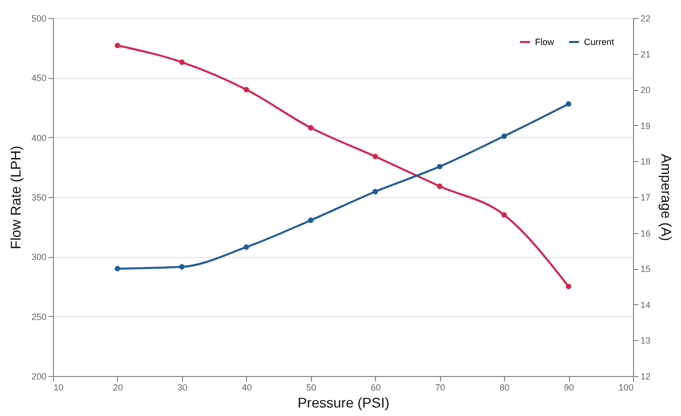  I want to click on x-tick-label: 40, so click(247, 387).